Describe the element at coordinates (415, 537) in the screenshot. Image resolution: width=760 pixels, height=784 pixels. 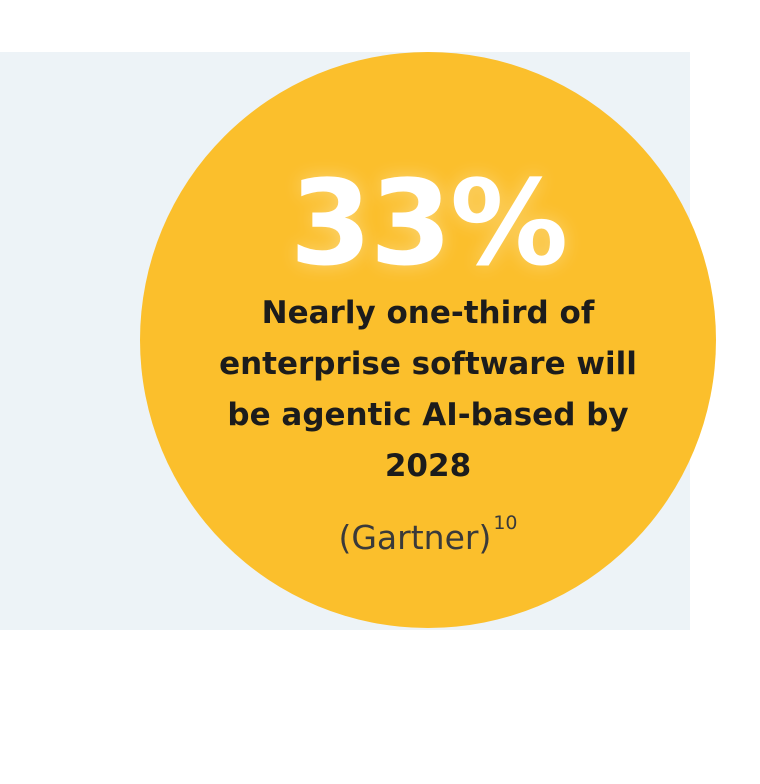
I see `source-name: (Gartner)` at that location.